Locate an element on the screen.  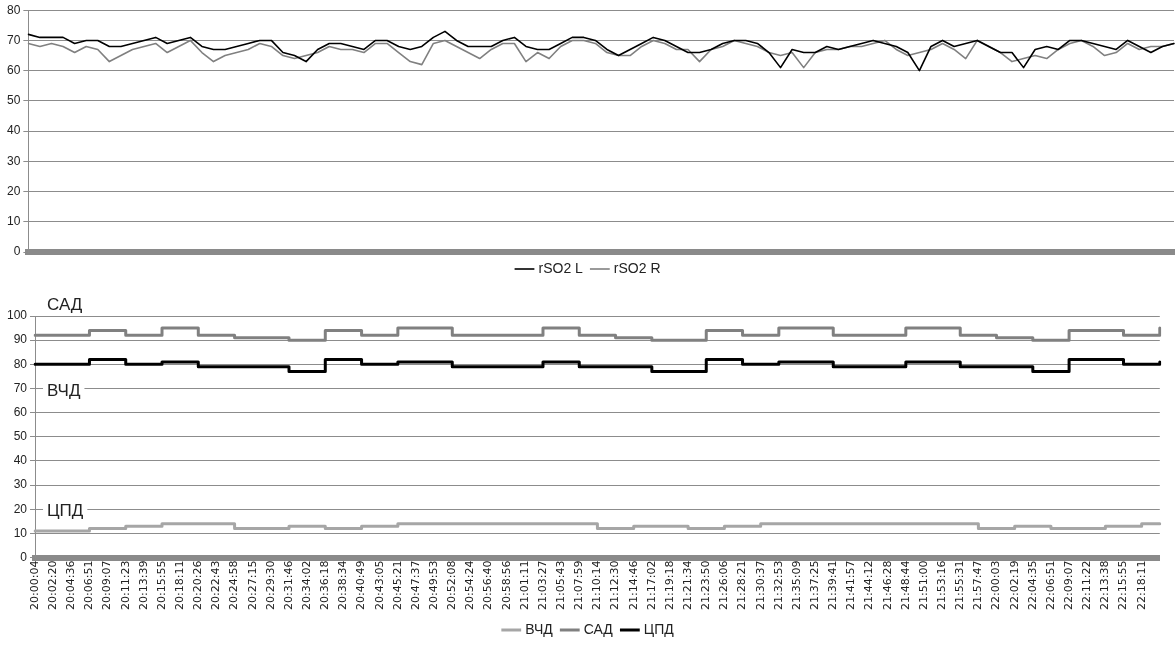
x-tick-label: 21:10:14 is located at coordinates (597, 585).